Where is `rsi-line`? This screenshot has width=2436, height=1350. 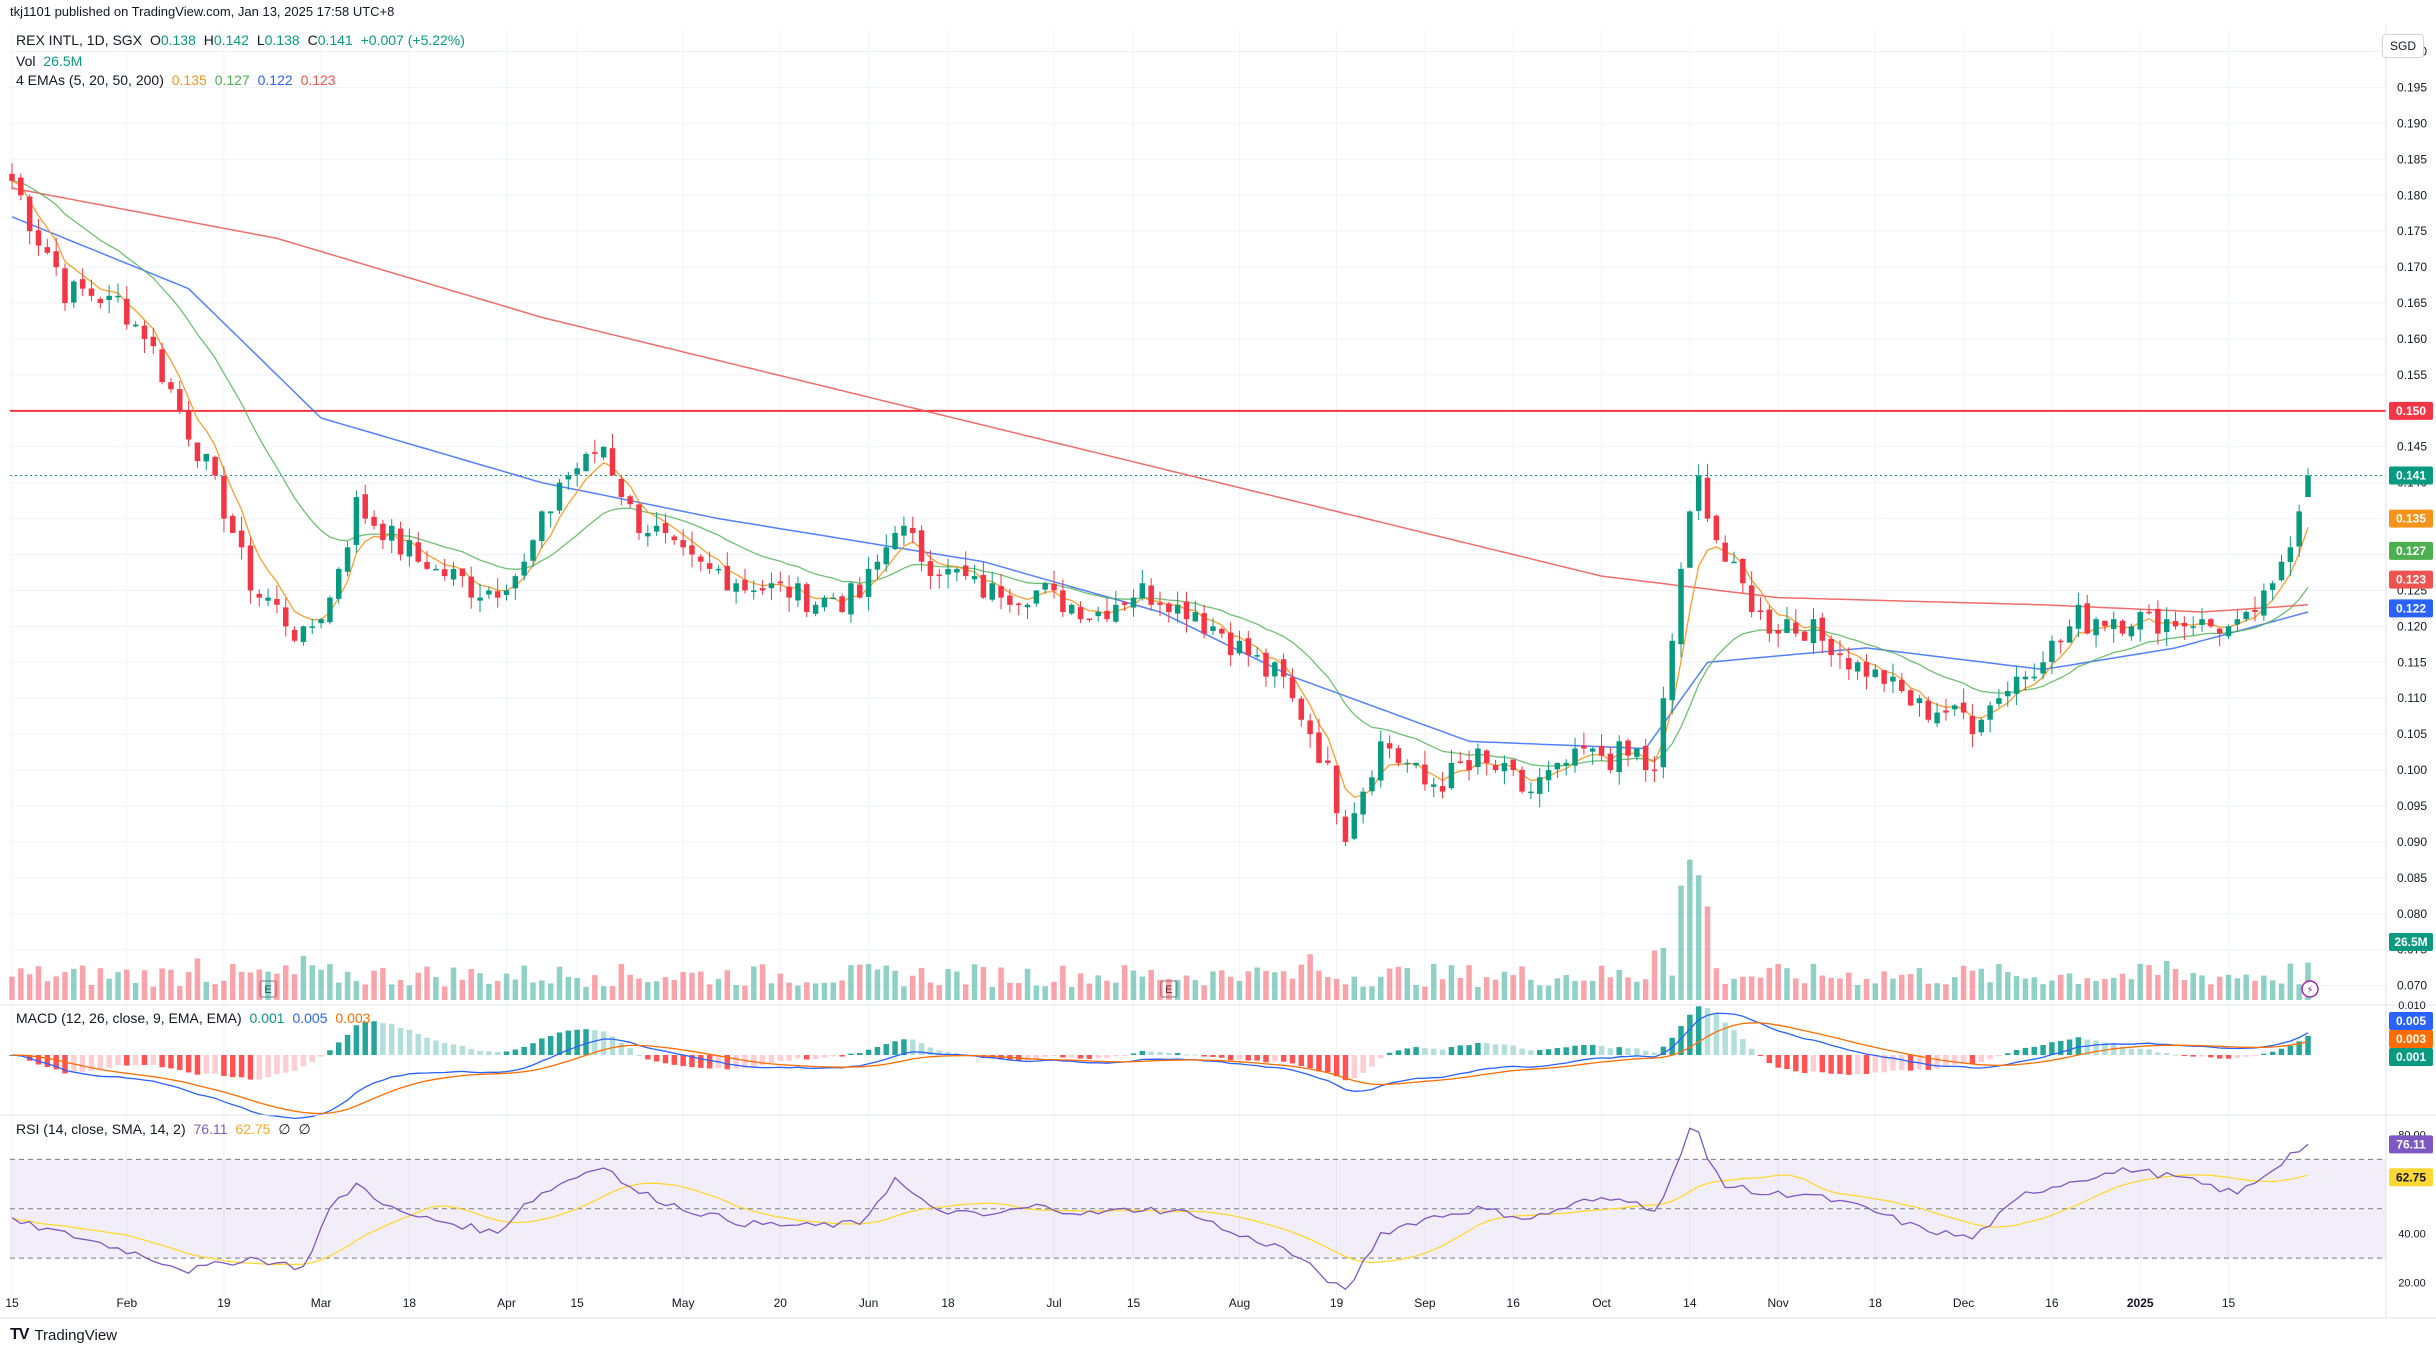
rsi-line is located at coordinates (1160, 1209).